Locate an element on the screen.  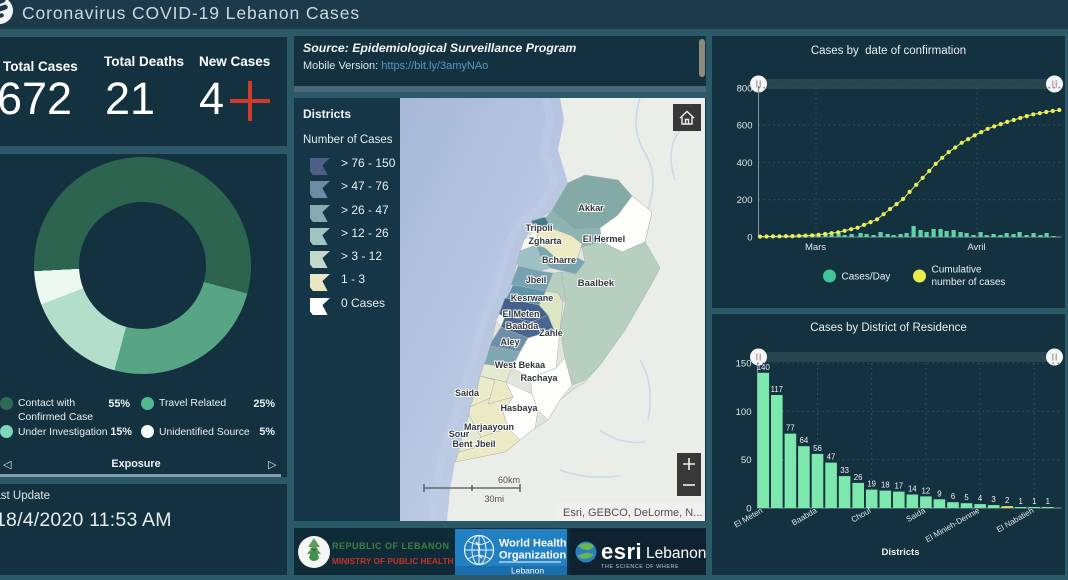
svg-text: Bent Jbeil is located at coordinates (473, 444).